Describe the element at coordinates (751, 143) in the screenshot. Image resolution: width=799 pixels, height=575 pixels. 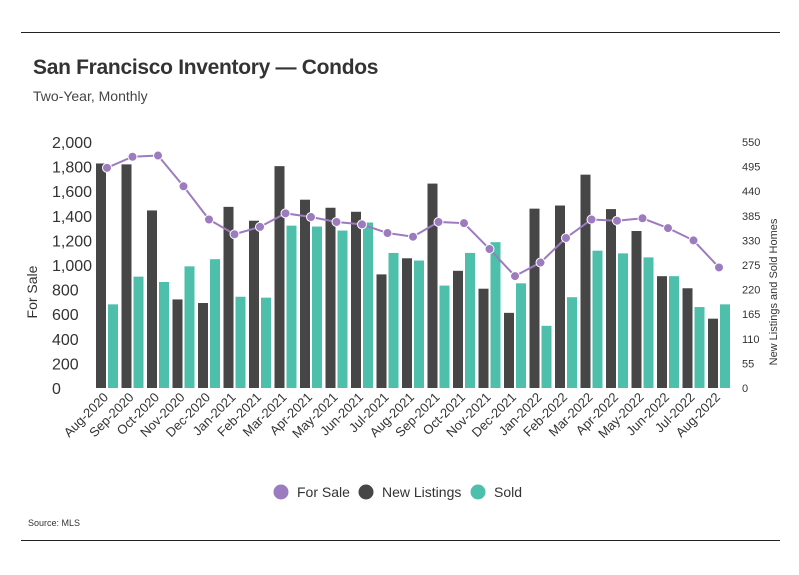
I see `right-tick-label: 550` at that location.